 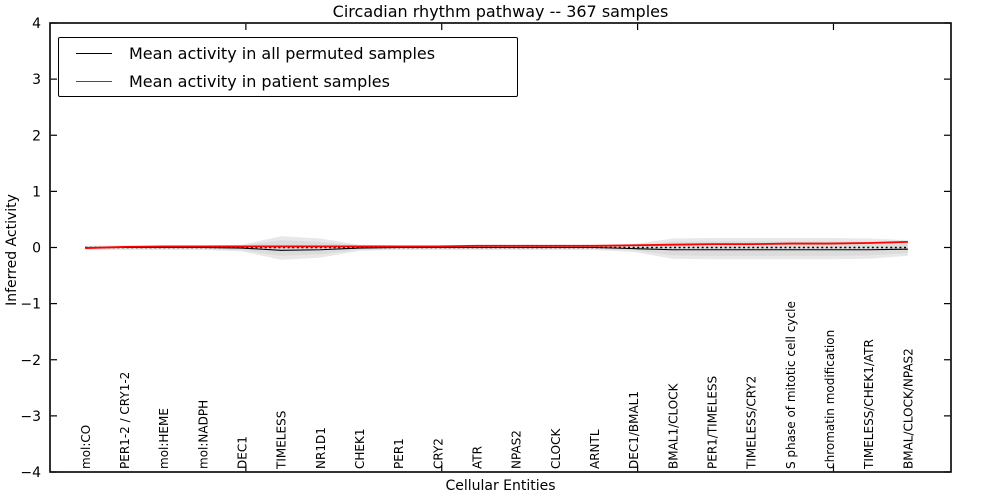 What do you see at coordinates (203, 434) in the screenshot?
I see `category-label: mol:NADPH` at bounding box center [203, 434].